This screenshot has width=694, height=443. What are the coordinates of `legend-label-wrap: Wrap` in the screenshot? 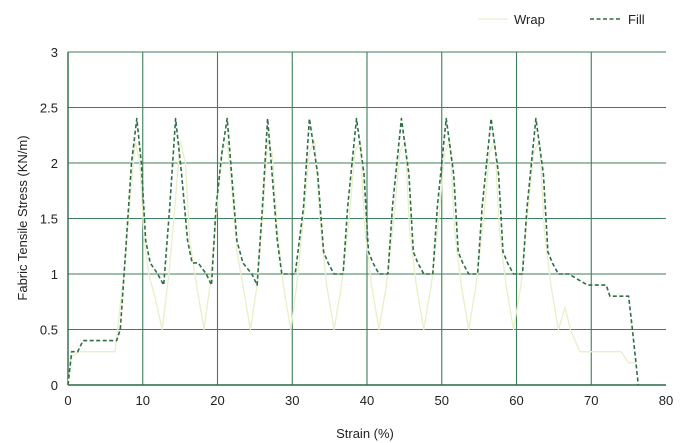 It's located at (529, 19).